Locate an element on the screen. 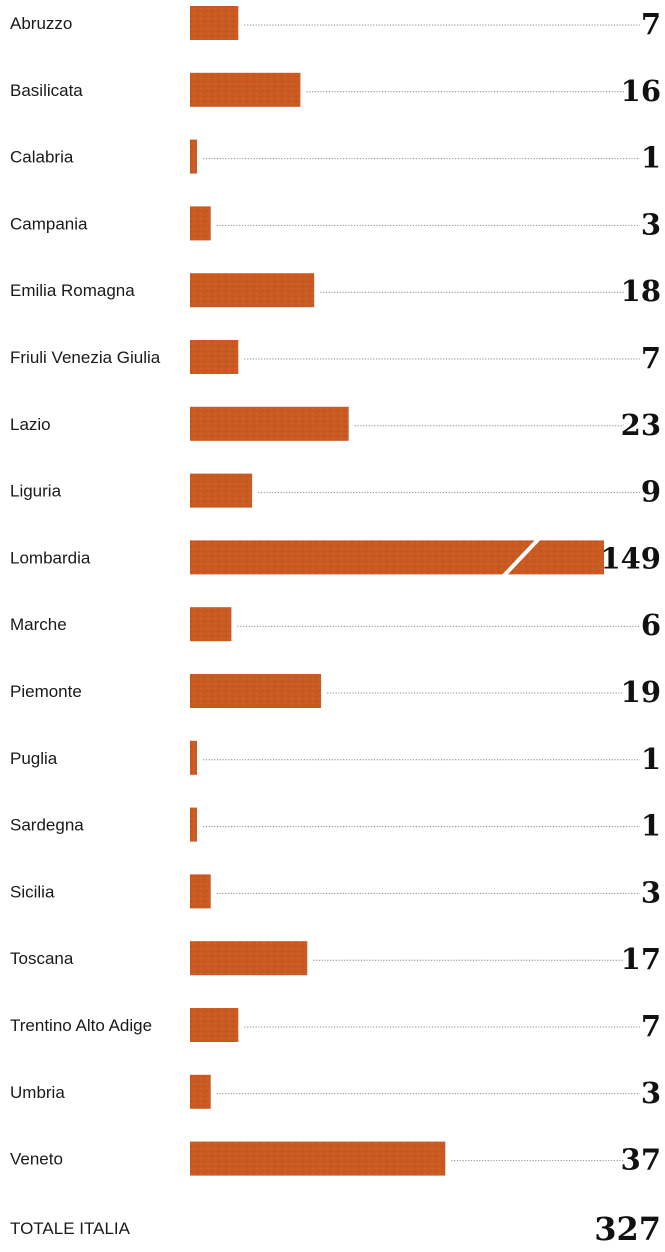 The image size is (665, 1252). bar-row-marche: Marche 6 is located at coordinates (335, 624).